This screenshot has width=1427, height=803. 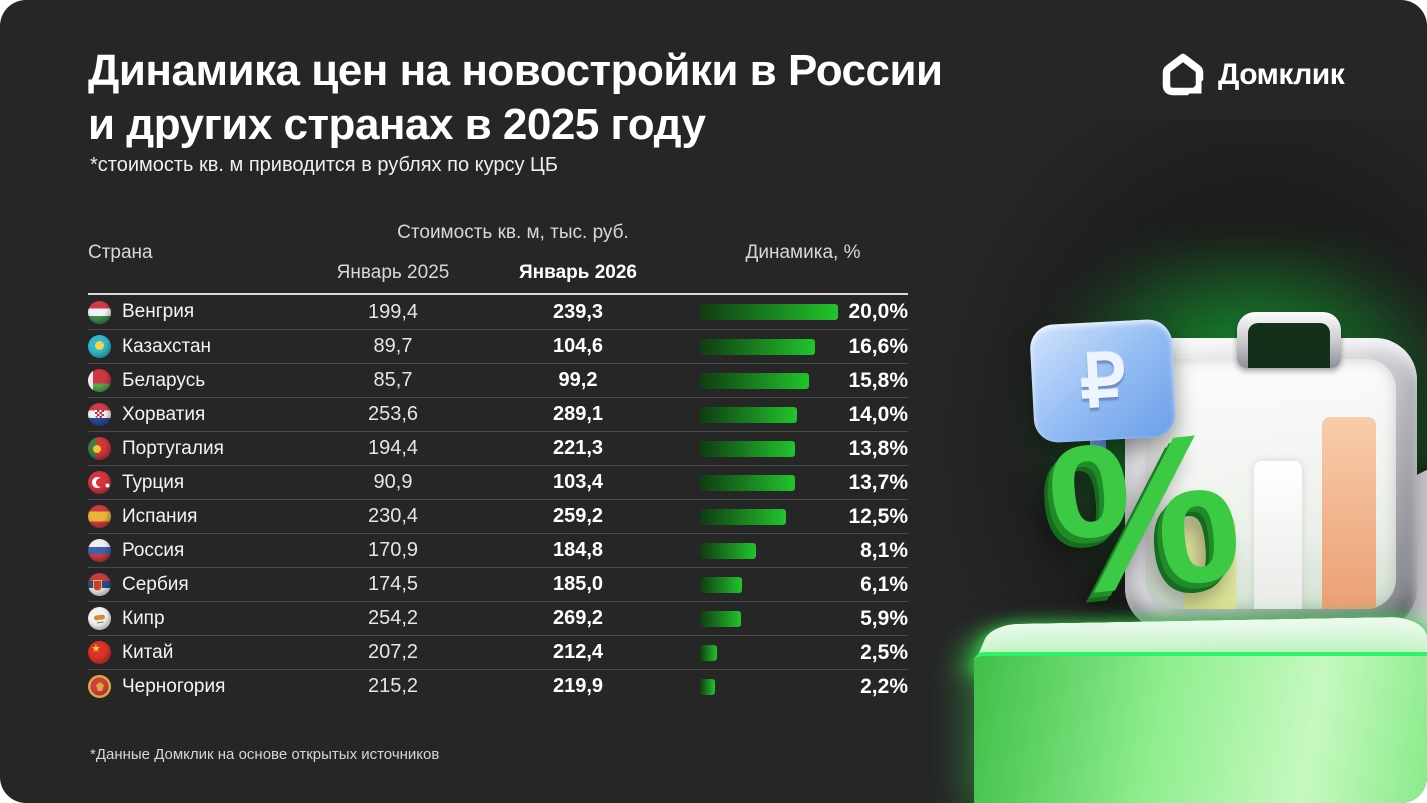 What do you see at coordinates (498, 550) in the screenshot?
I see `table-row: Россия 170,9 184,8 8,1%` at bounding box center [498, 550].